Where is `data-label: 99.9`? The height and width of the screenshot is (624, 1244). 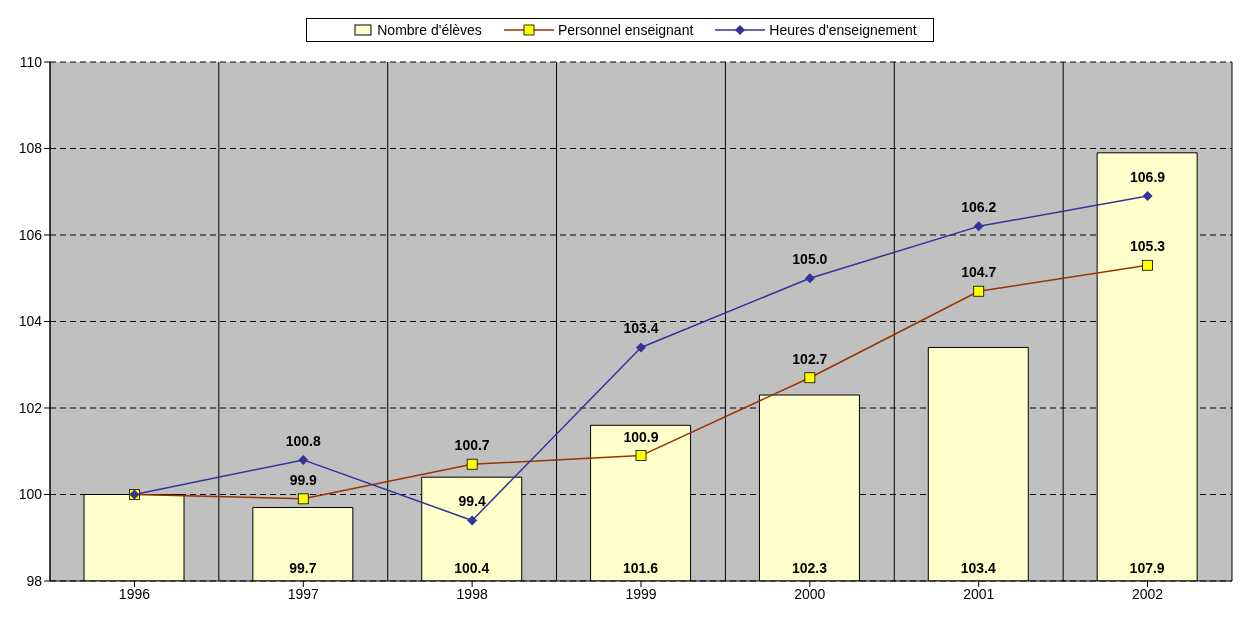 data-label: 99.9 is located at coordinates (303, 479).